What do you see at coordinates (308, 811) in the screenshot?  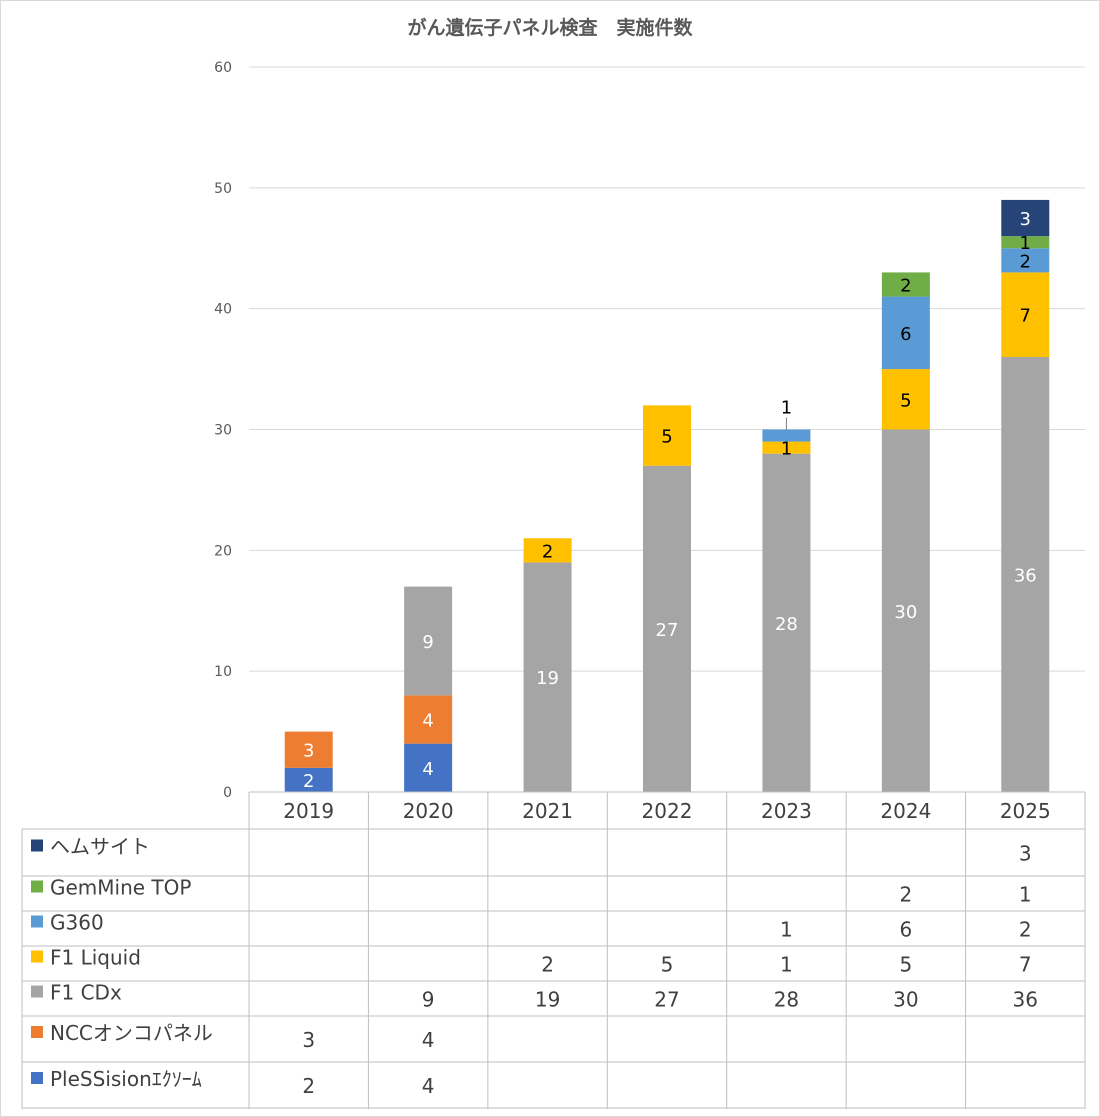 I see `category-label: 2019` at bounding box center [308, 811].